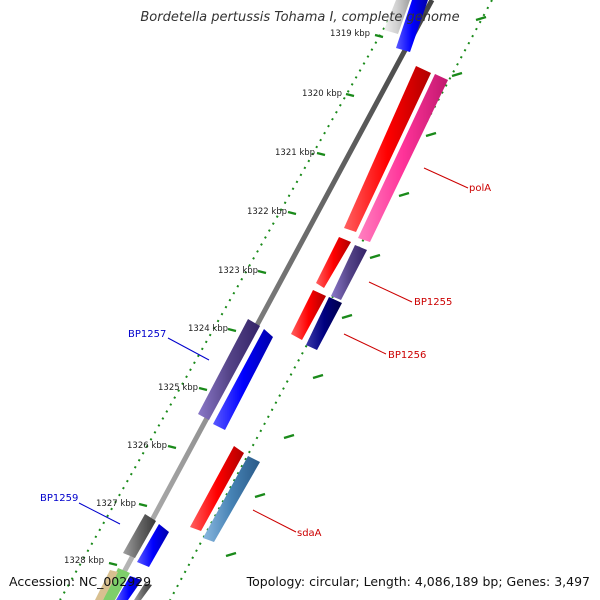 The height and width of the screenshot is (600, 600). I want to click on gene-BP1257-blue, so click(243, 379).